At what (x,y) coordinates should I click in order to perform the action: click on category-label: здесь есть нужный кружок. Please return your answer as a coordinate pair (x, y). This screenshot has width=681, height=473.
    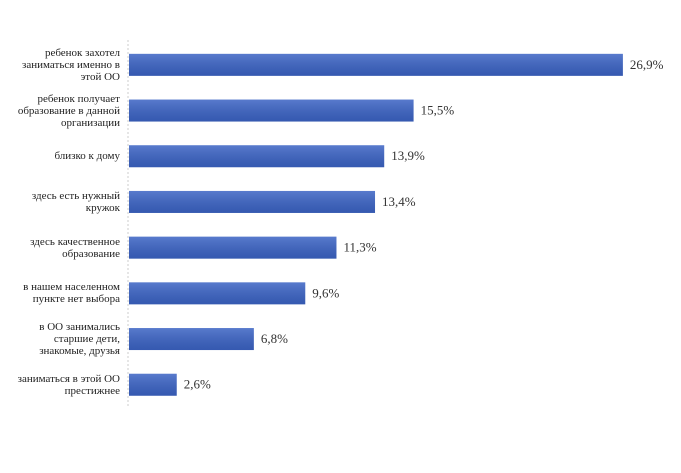
    Looking at the image, I should click on (75, 201).